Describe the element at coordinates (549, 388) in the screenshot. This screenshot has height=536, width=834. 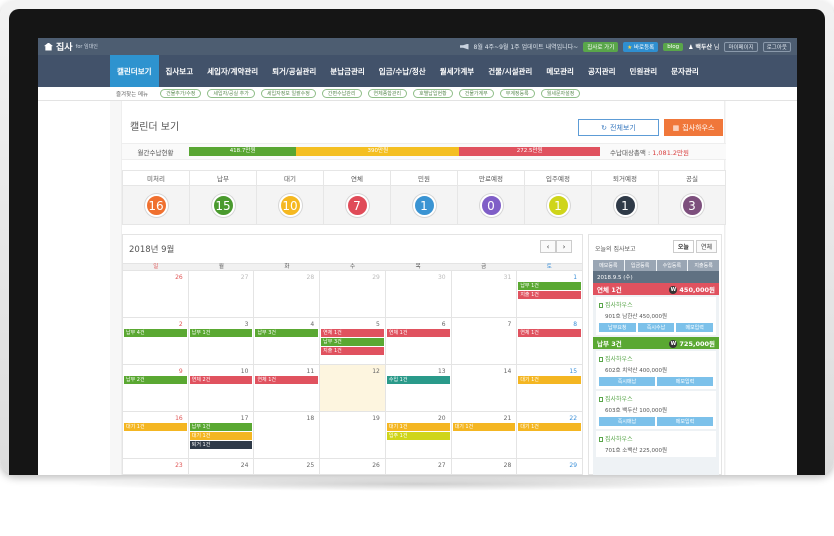
I see `calendar-day: 15 대기 1건` at that location.